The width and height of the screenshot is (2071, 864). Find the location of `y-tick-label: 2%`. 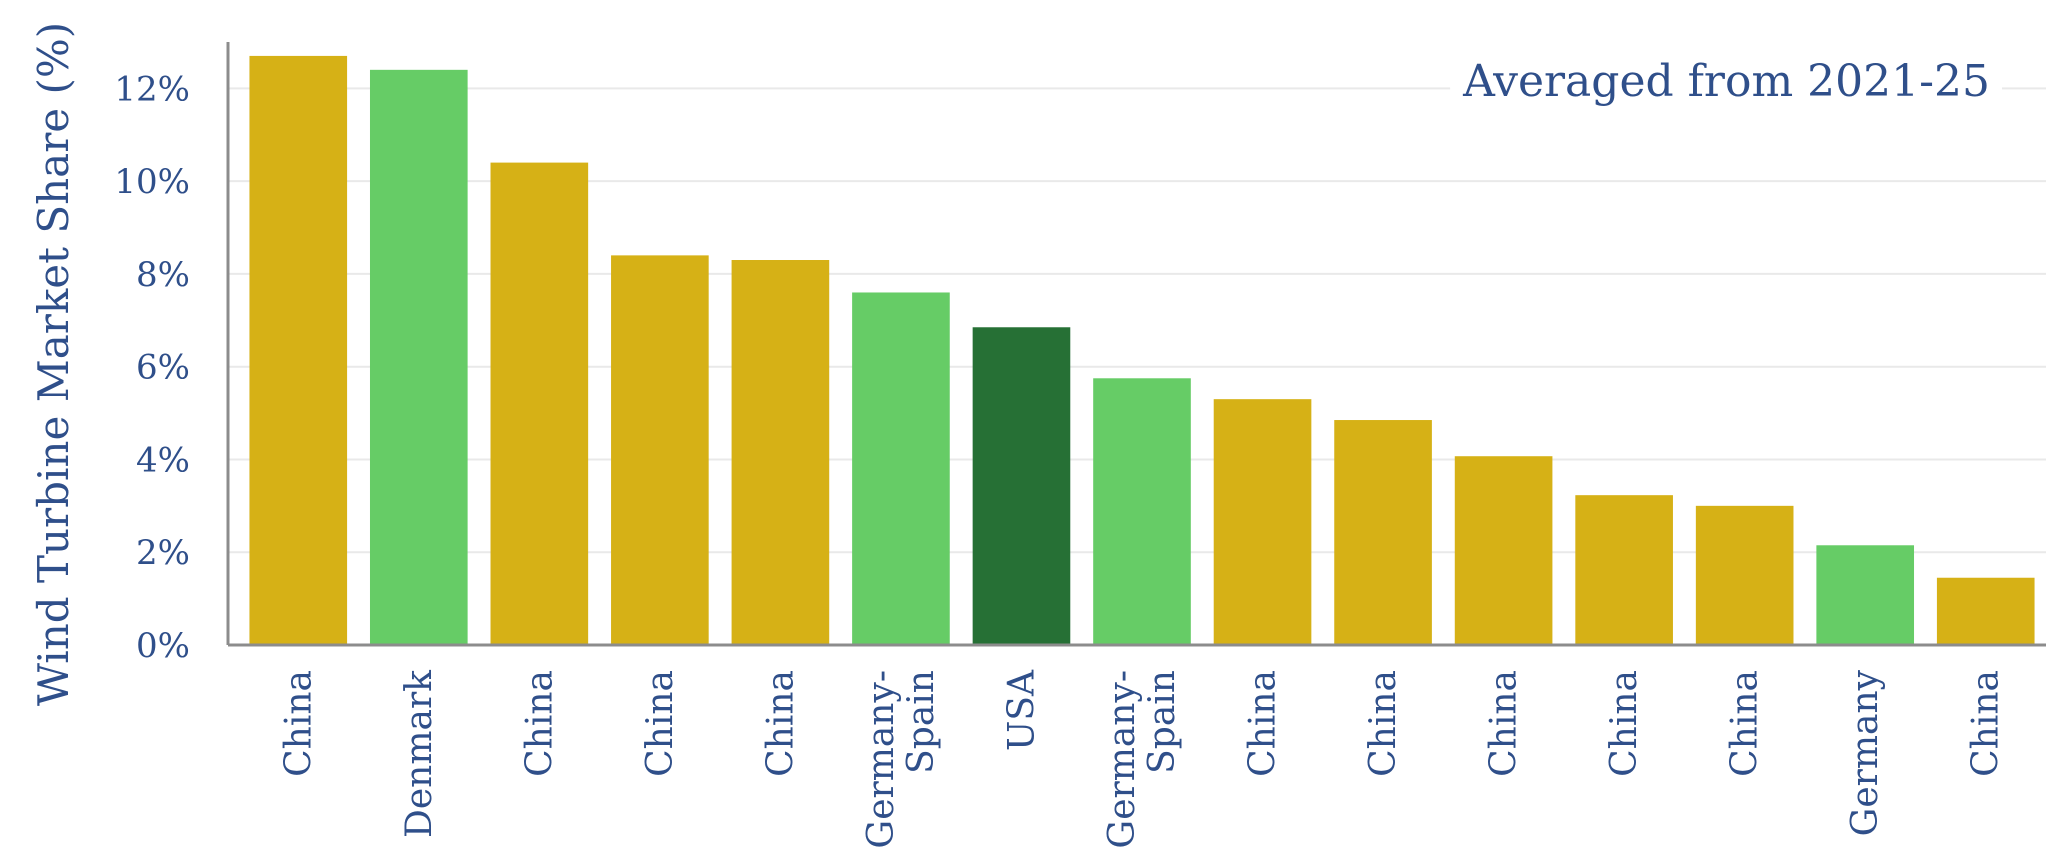

y-tick-label: 2% is located at coordinates (163, 553).